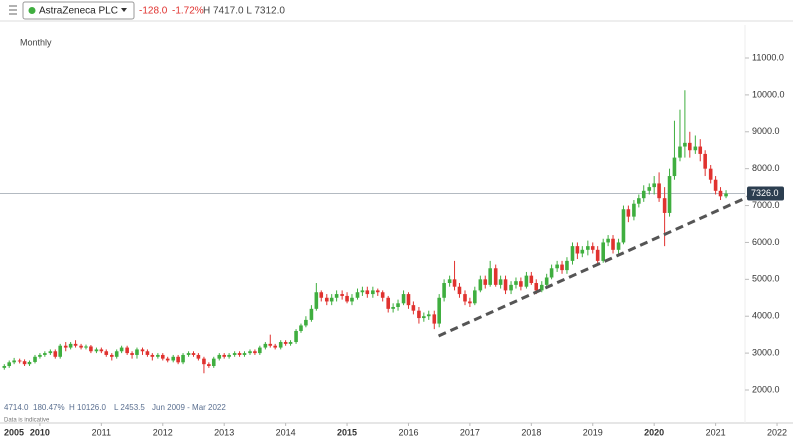  Describe the element at coordinates (124, 10) in the screenshot. I see `dropdown-arrow` at that location.